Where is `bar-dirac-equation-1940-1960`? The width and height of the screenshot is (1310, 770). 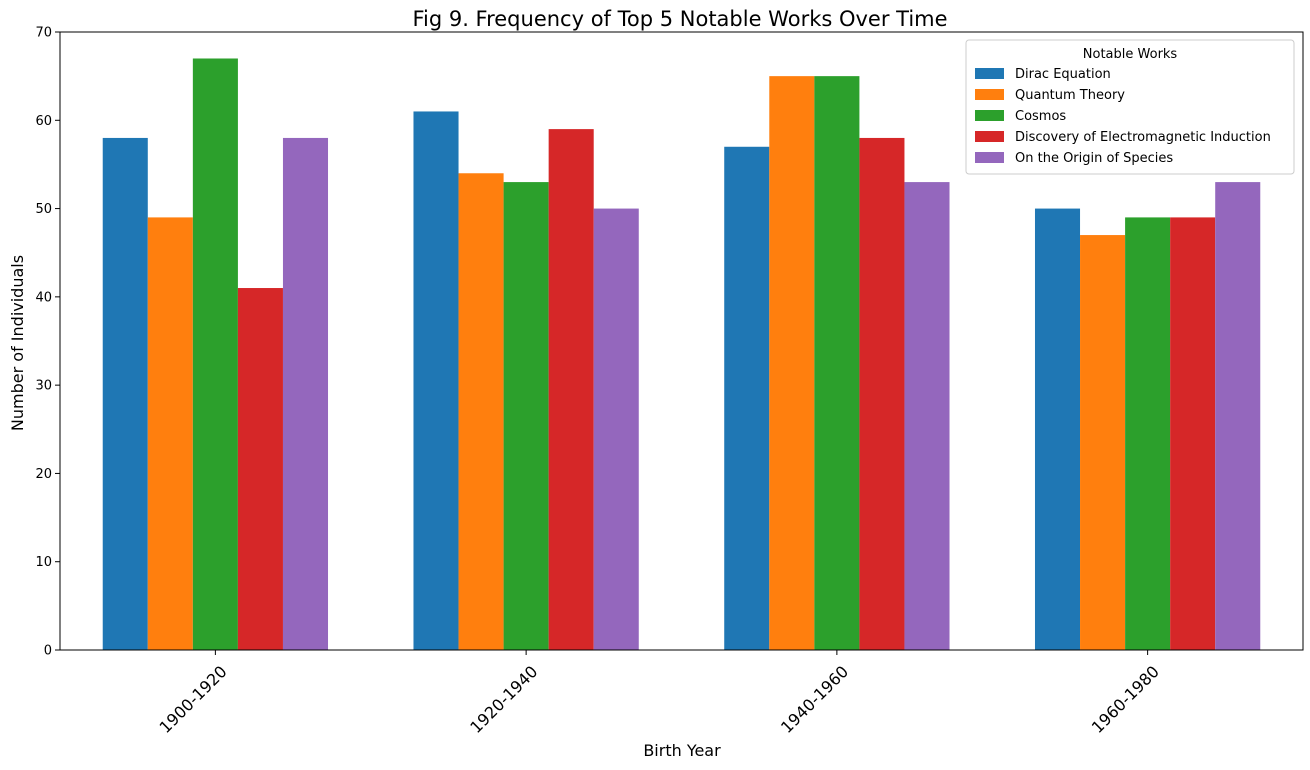
bar-dirac-equation-1940-1960 is located at coordinates (747, 398).